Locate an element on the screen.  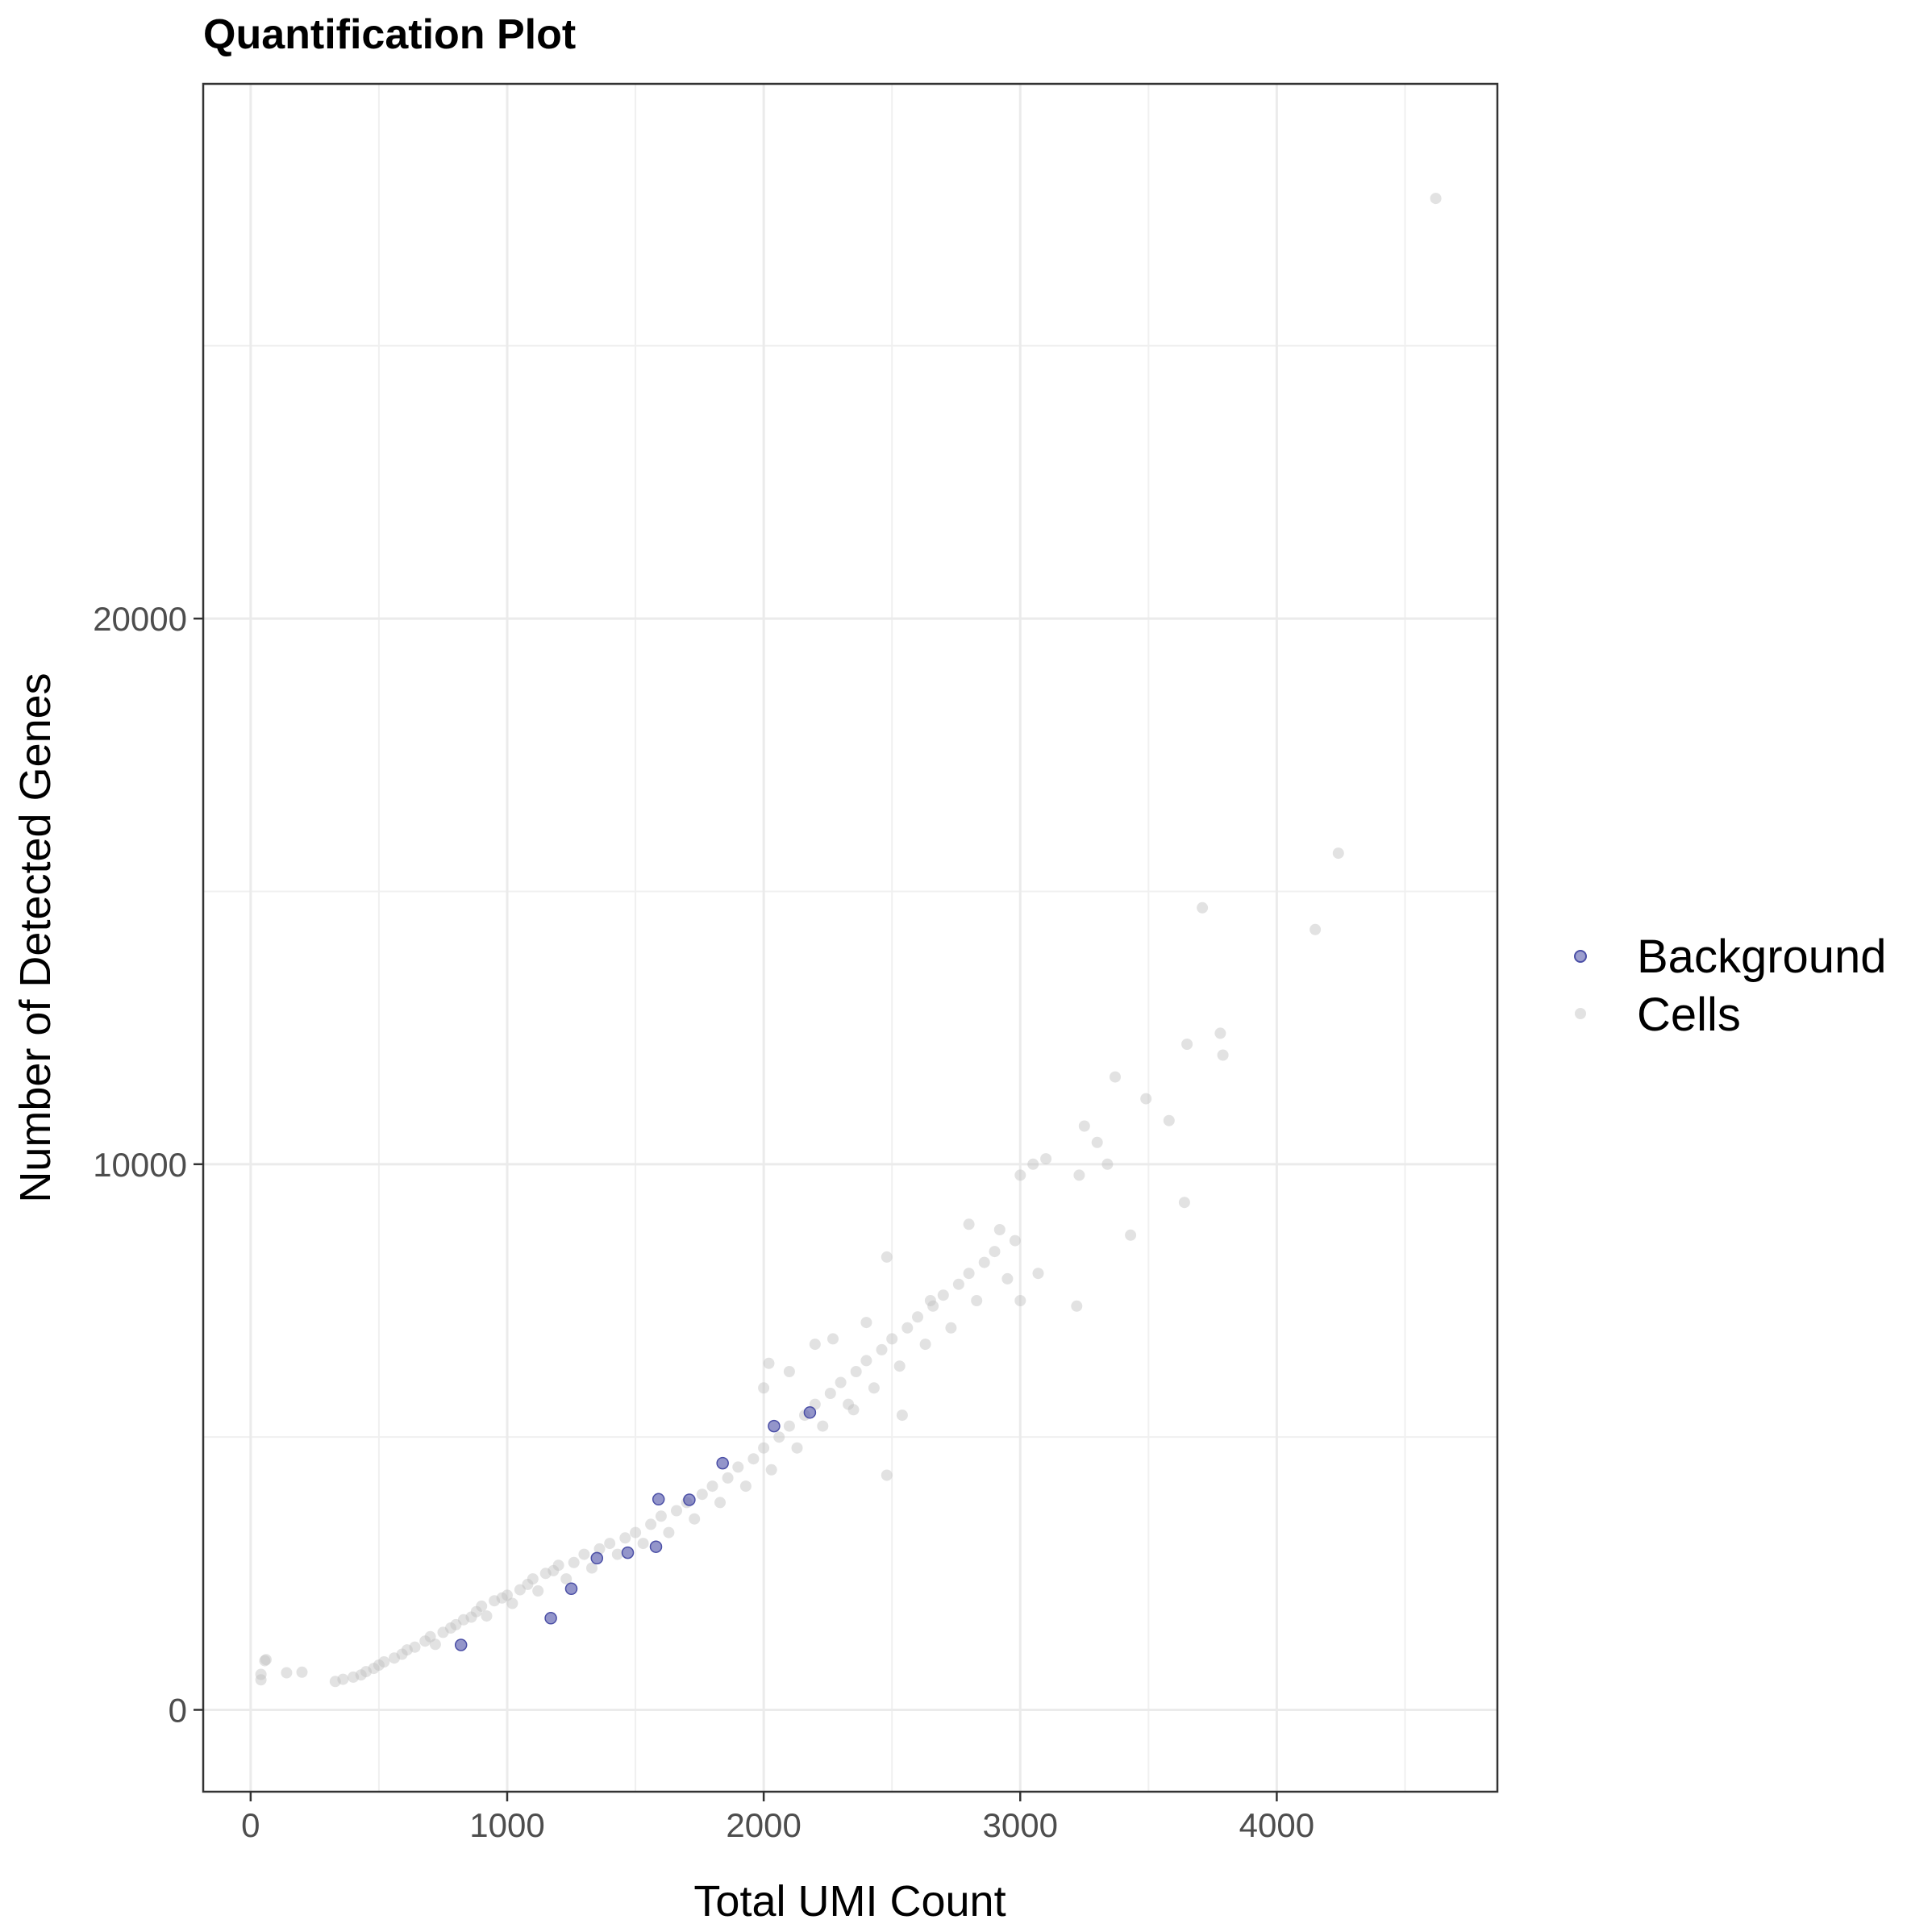
y-tick-label: 20000 is located at coordinates (140, 619).